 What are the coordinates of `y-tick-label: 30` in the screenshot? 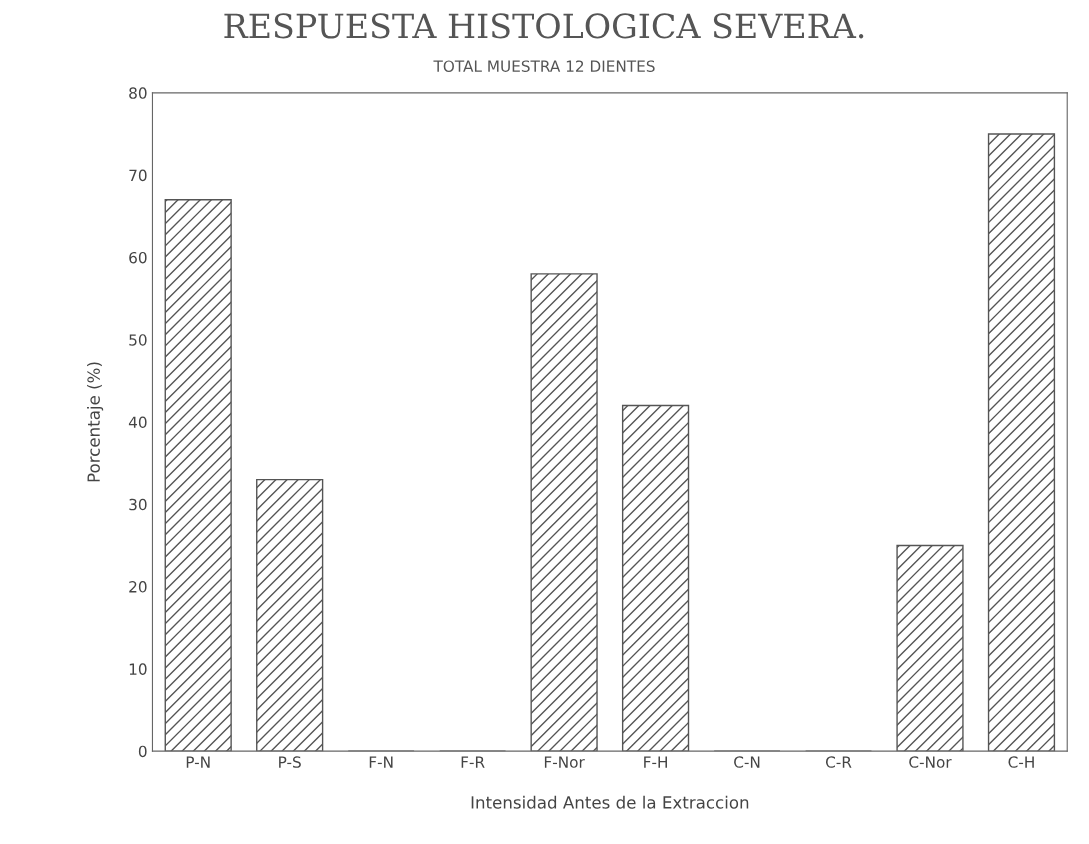 It's located at (138, 504).